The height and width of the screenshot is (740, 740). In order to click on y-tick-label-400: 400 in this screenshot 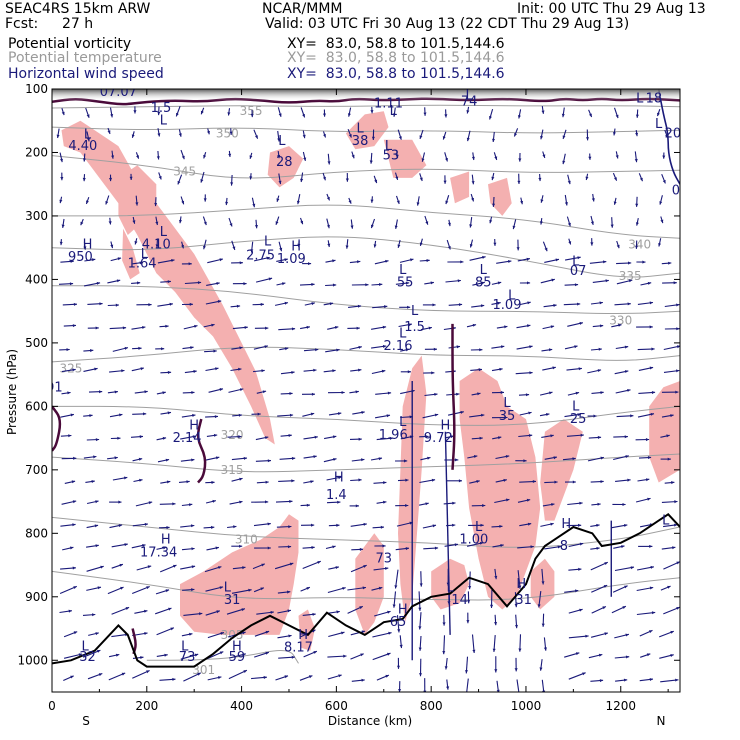, I will do `click(36, 279)`.